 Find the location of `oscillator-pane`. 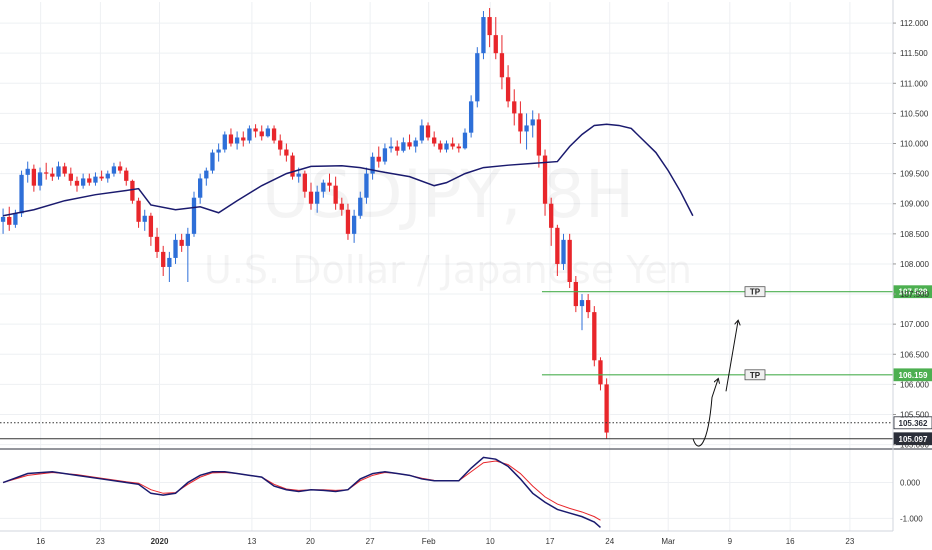

oscillator-pane is located at coordinates (466, 488).